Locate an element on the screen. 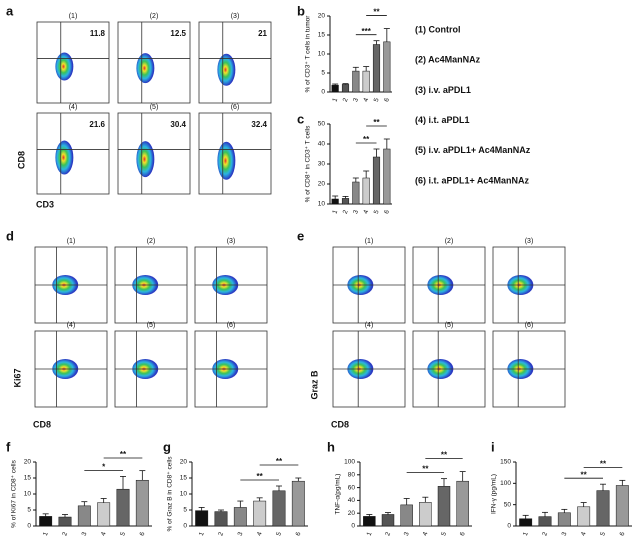  panel-label: a is located at coordinates (10, 10).